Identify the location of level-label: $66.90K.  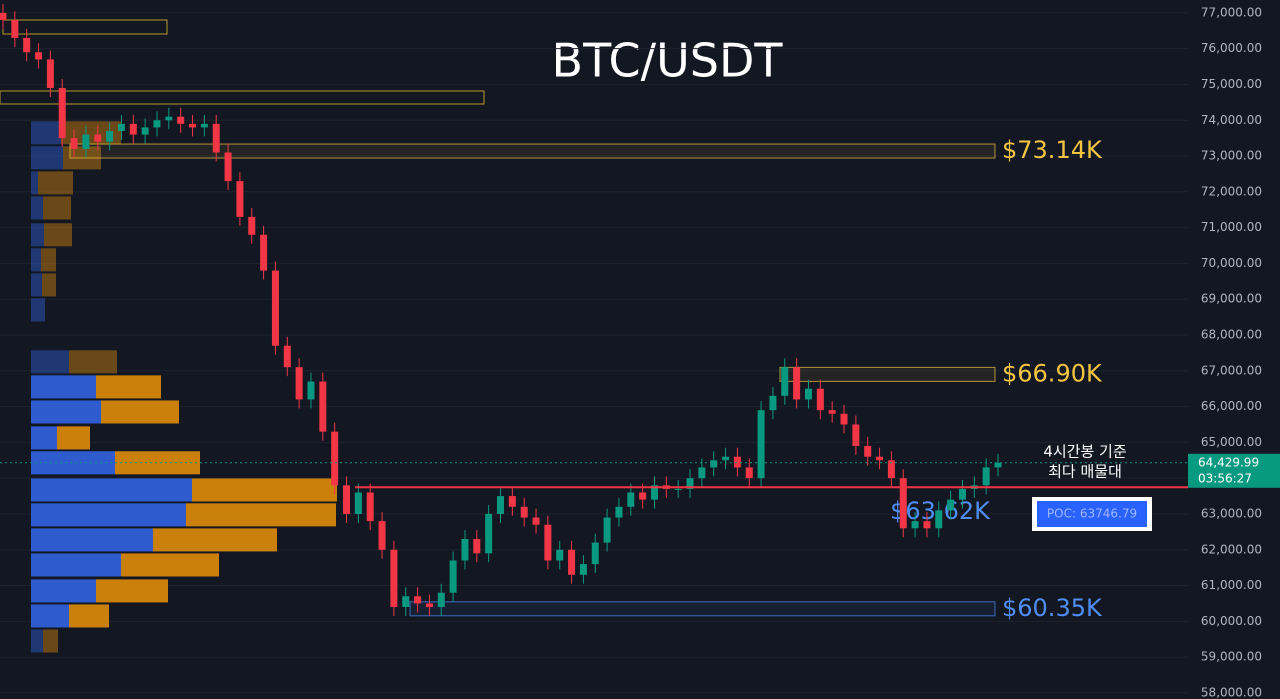
(1052, 373).